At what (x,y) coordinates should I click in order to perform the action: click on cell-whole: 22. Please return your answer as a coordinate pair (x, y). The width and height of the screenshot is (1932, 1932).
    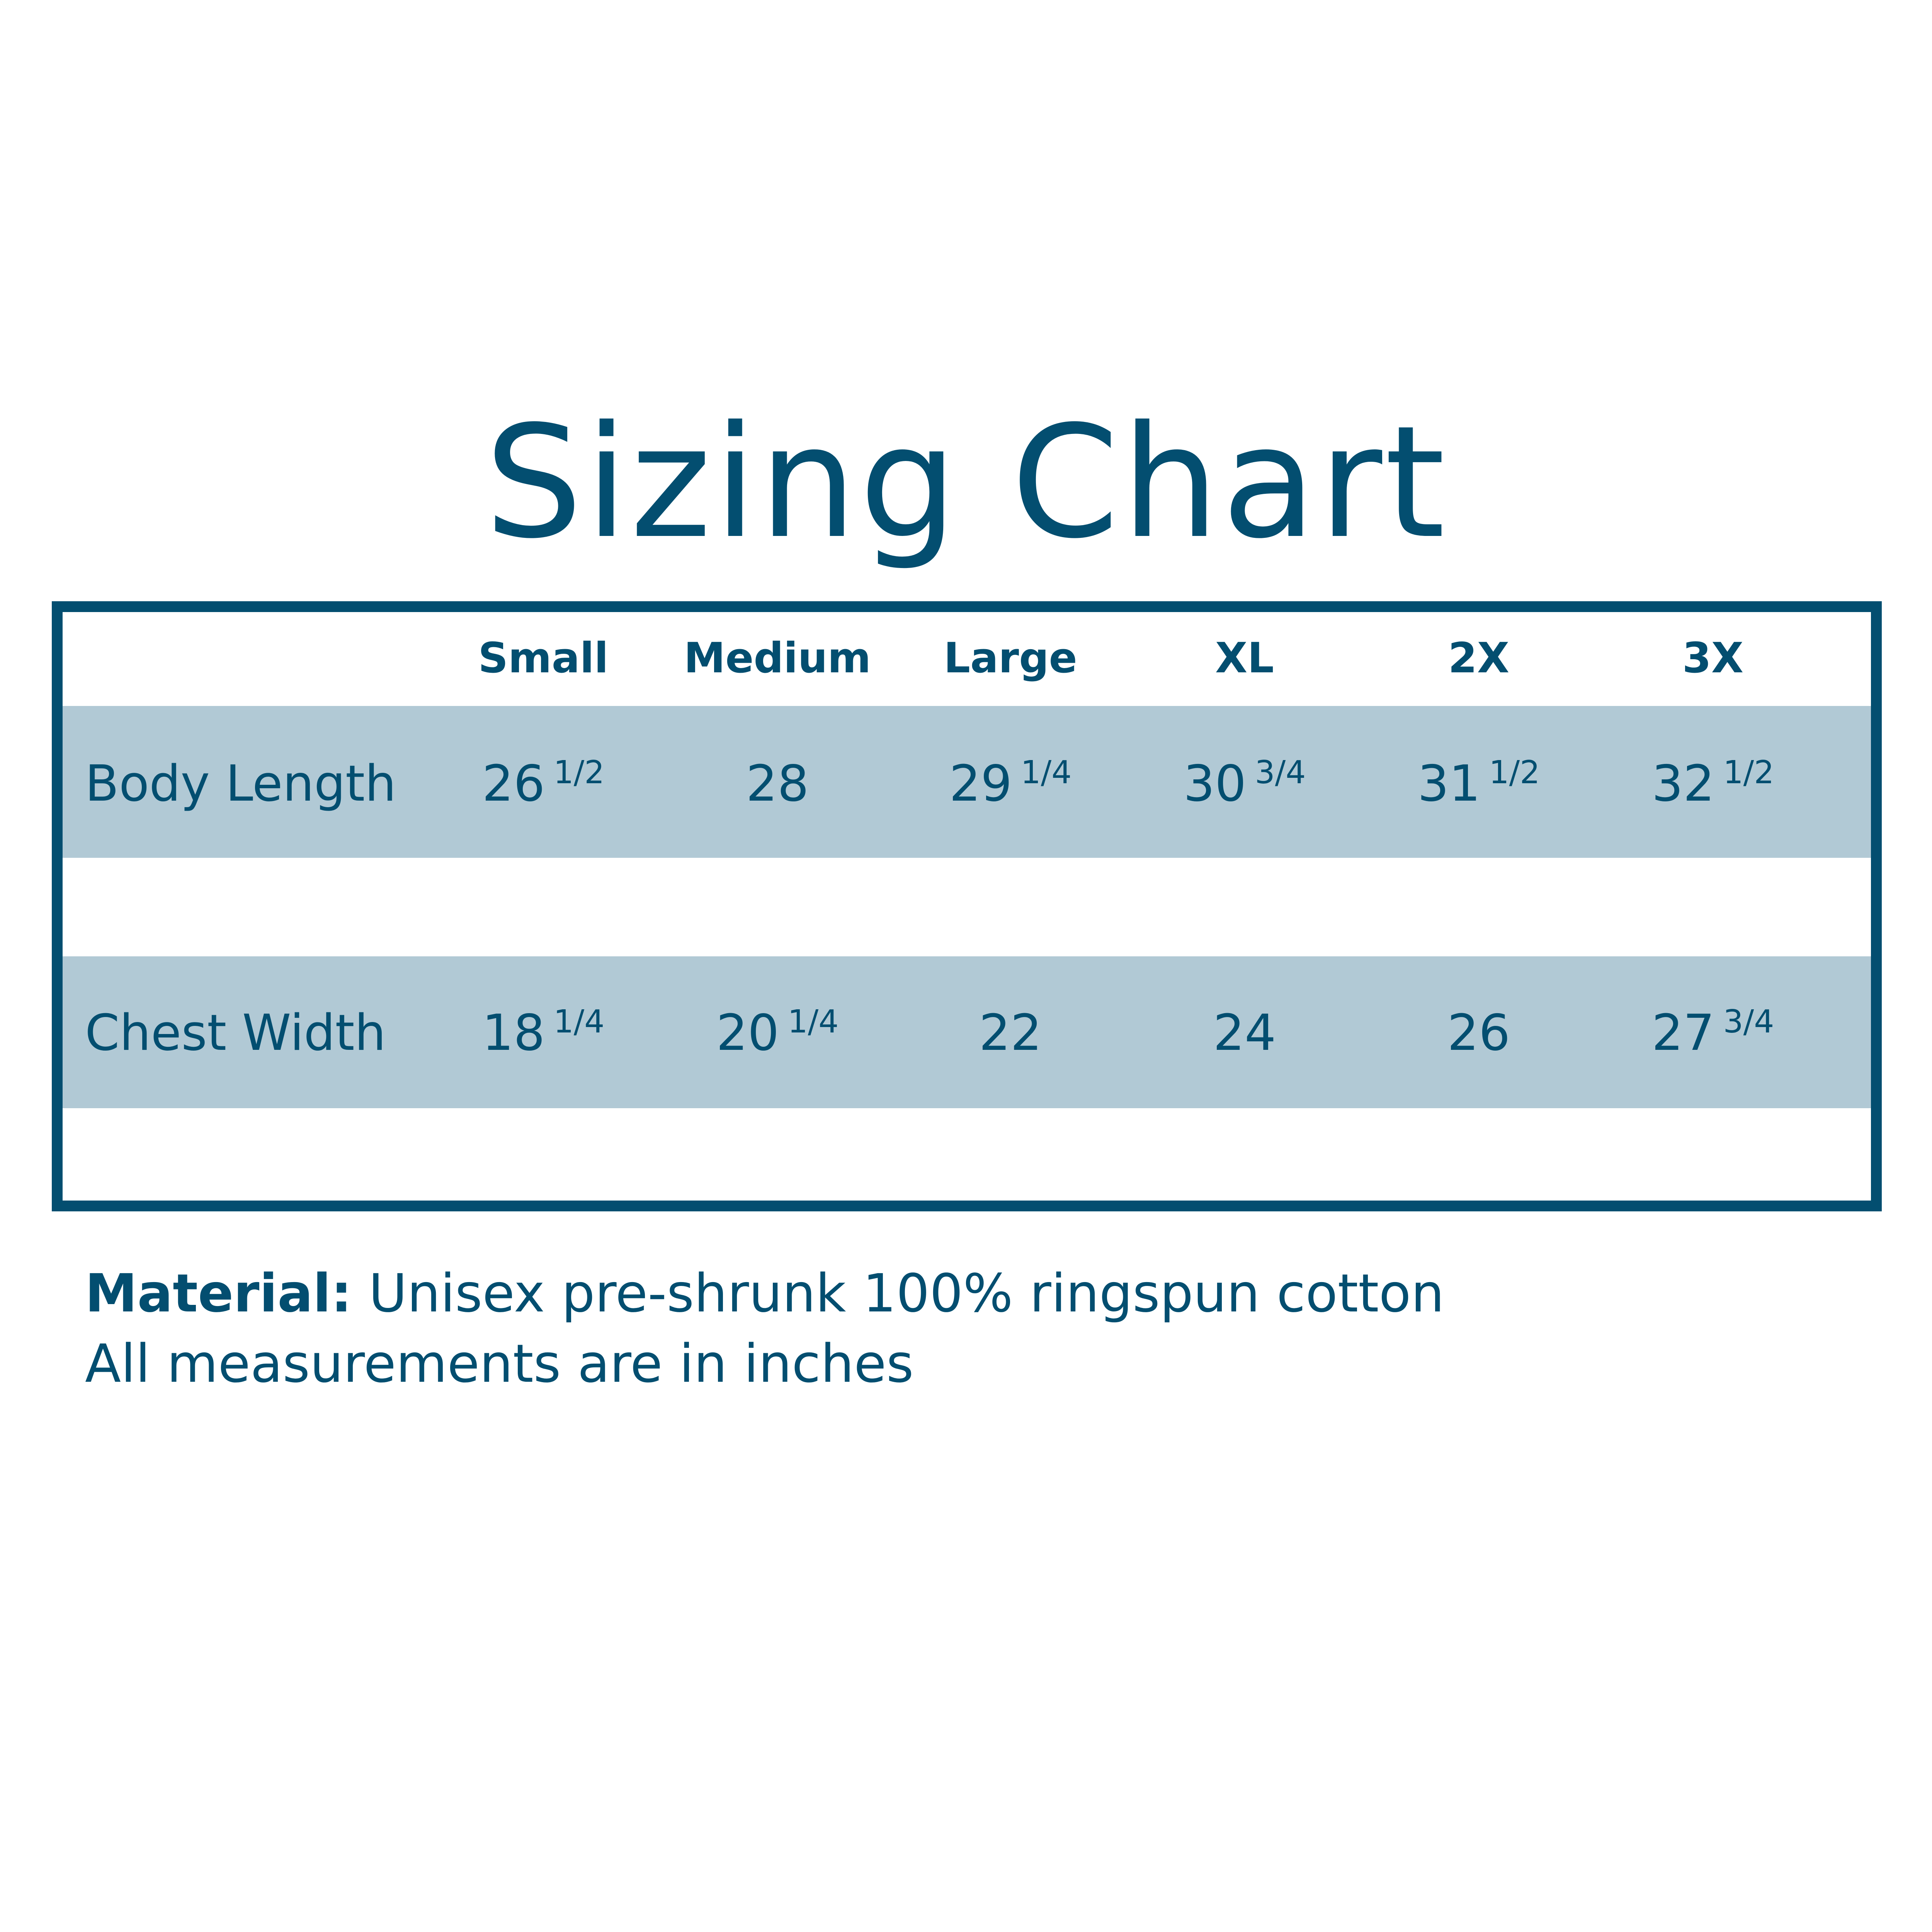
    Looking at the image, I should click on (1011, 1033).